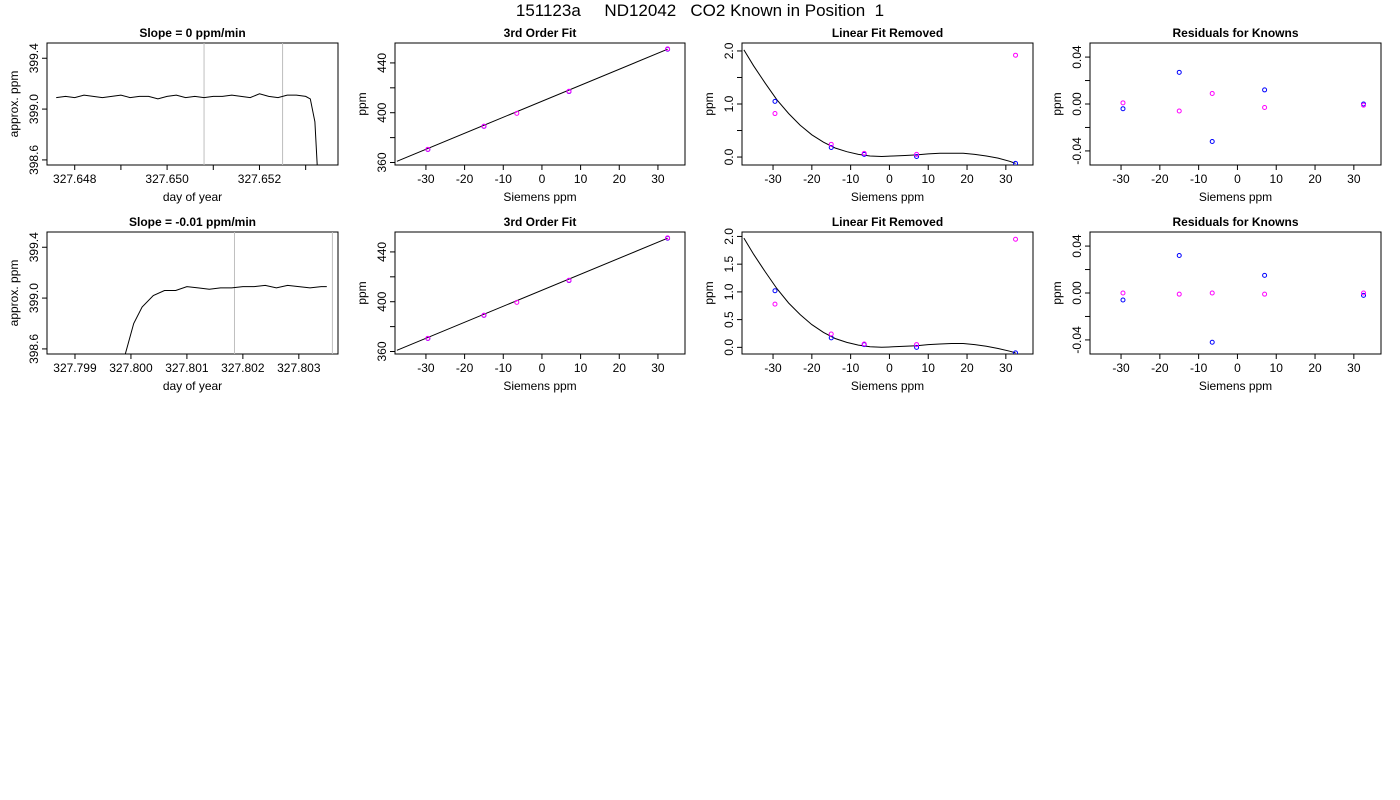 This screenshot has height=800, width=1400. Describe the element at coordinates (382, 301) in the screenshot. I see `y-tick-label: 400` at that location.